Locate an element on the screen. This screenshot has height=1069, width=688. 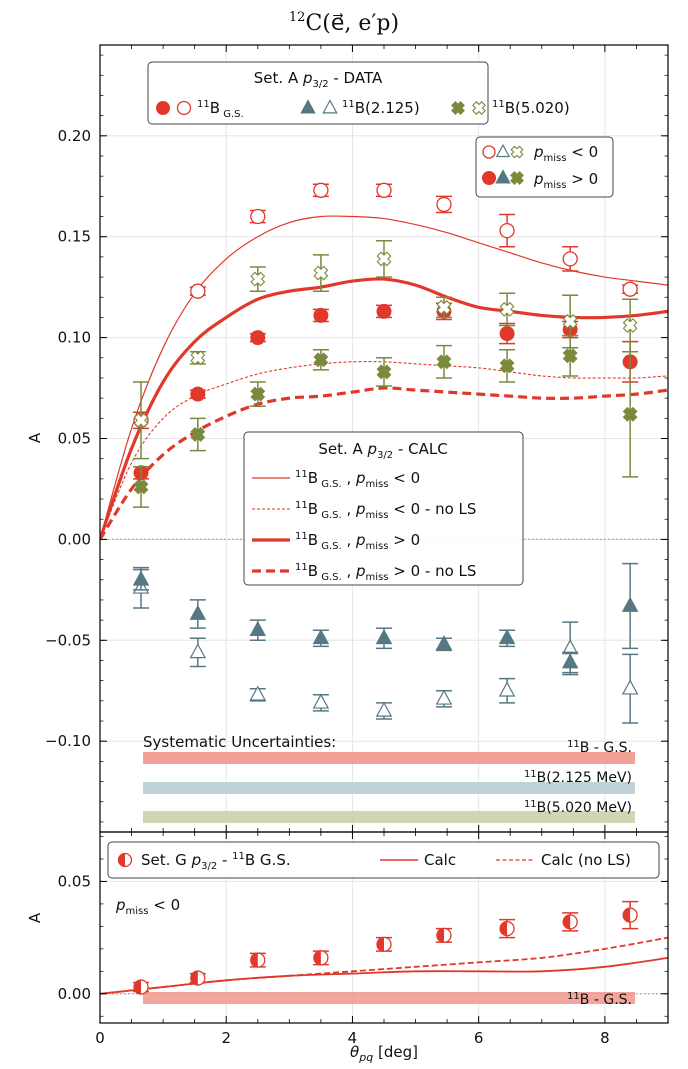
x-tick-label: 2 is located at coordinates (226, 1038).